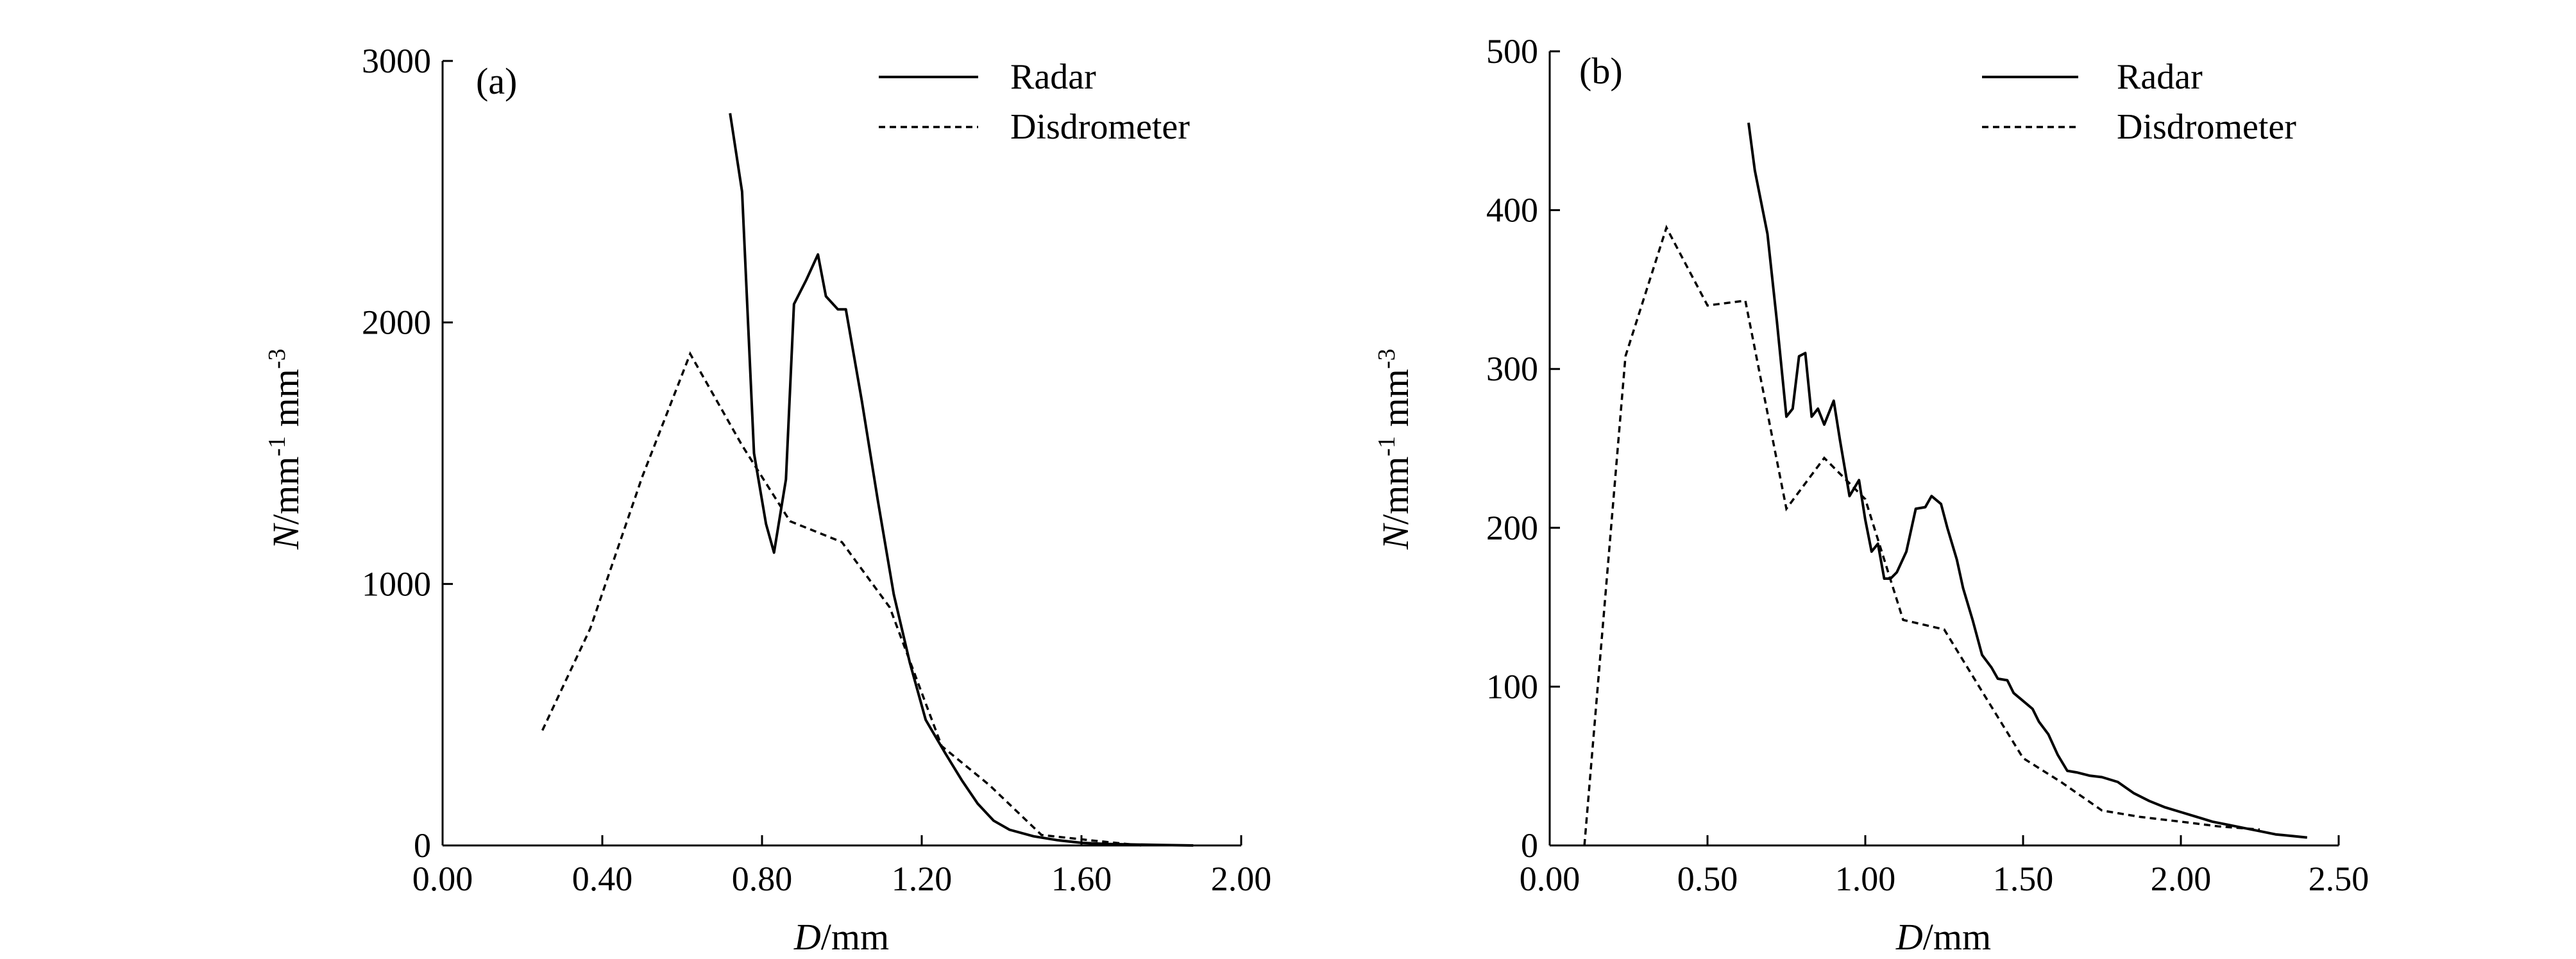 This screenshot has width=2576, height=959. What do you see at coordinates (396, 583) in the screenshot?
I see `panel-a-y-tick-label: 1000` at bounding box center [396, 583].